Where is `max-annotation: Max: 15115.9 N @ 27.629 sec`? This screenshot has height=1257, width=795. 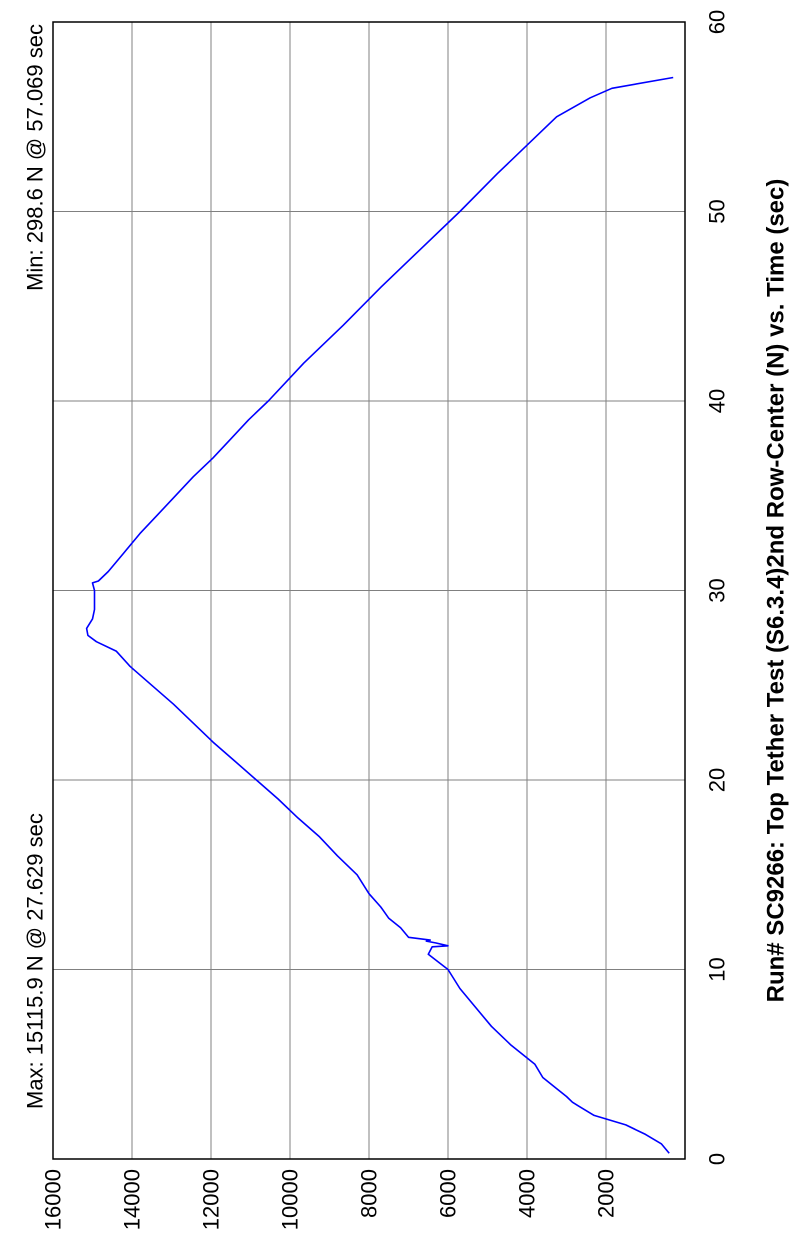
max-annotation: Max: 15115.9 N @ 27.629 sec is located at coordinates (35, 961).